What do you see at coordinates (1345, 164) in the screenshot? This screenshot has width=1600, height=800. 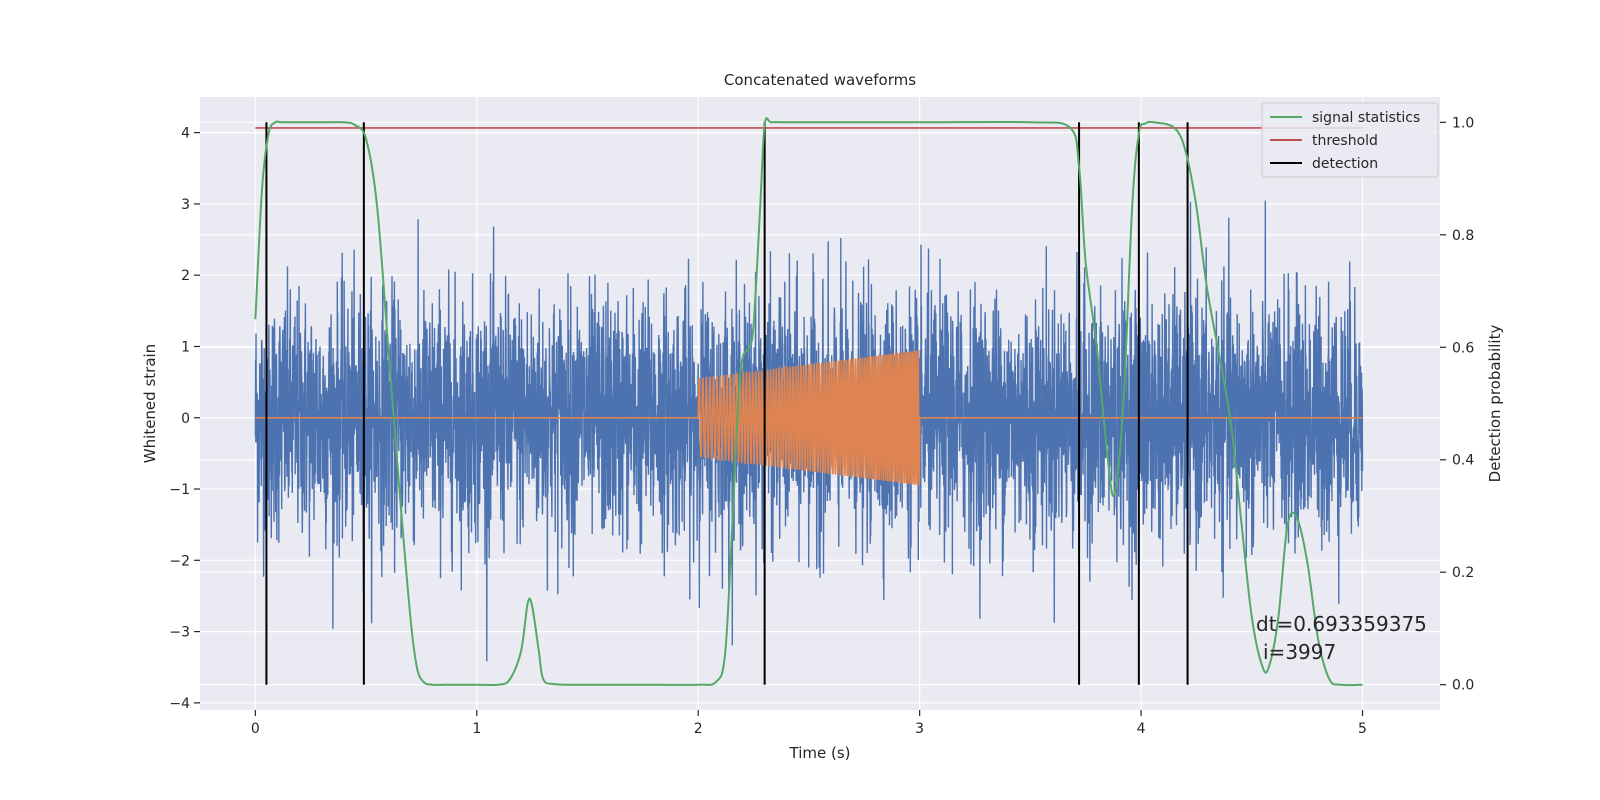 I see `legend-label: detection` at bounding box center [1345, 164].